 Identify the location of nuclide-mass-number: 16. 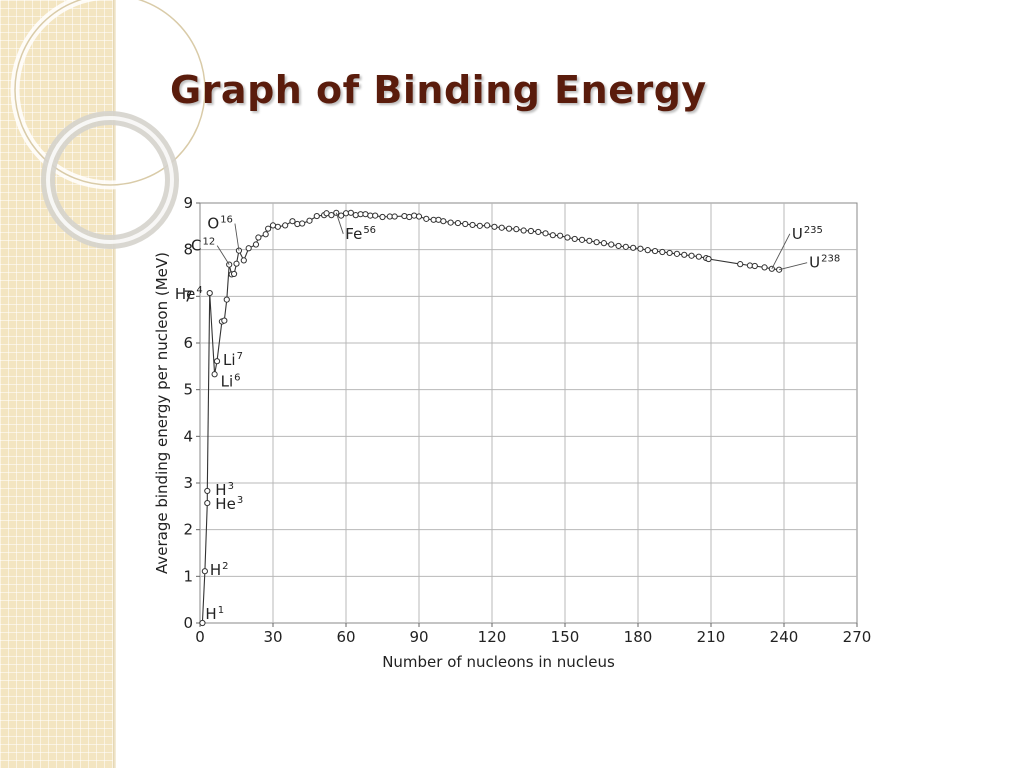
(226, 220).